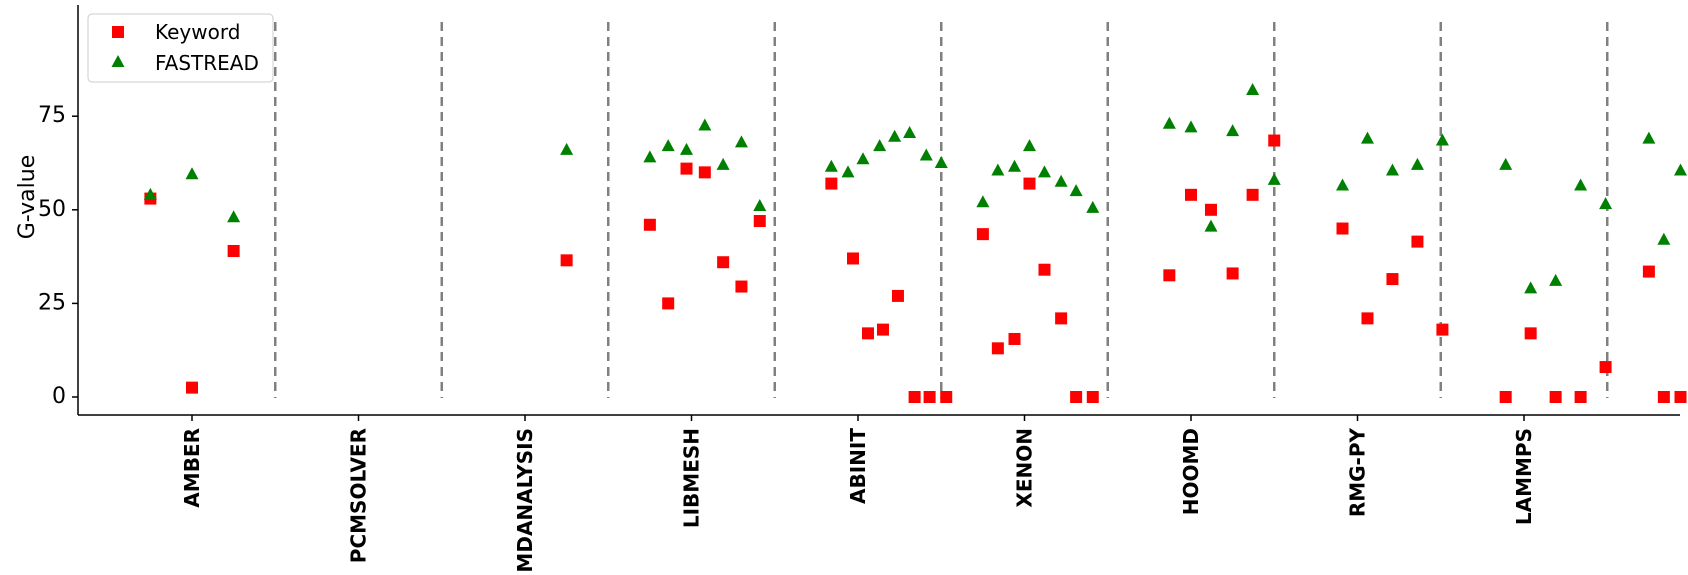 This screenshot has height=575, width=1688. I want to click on legend: Keyword FASTREAD, so click(180, 48).